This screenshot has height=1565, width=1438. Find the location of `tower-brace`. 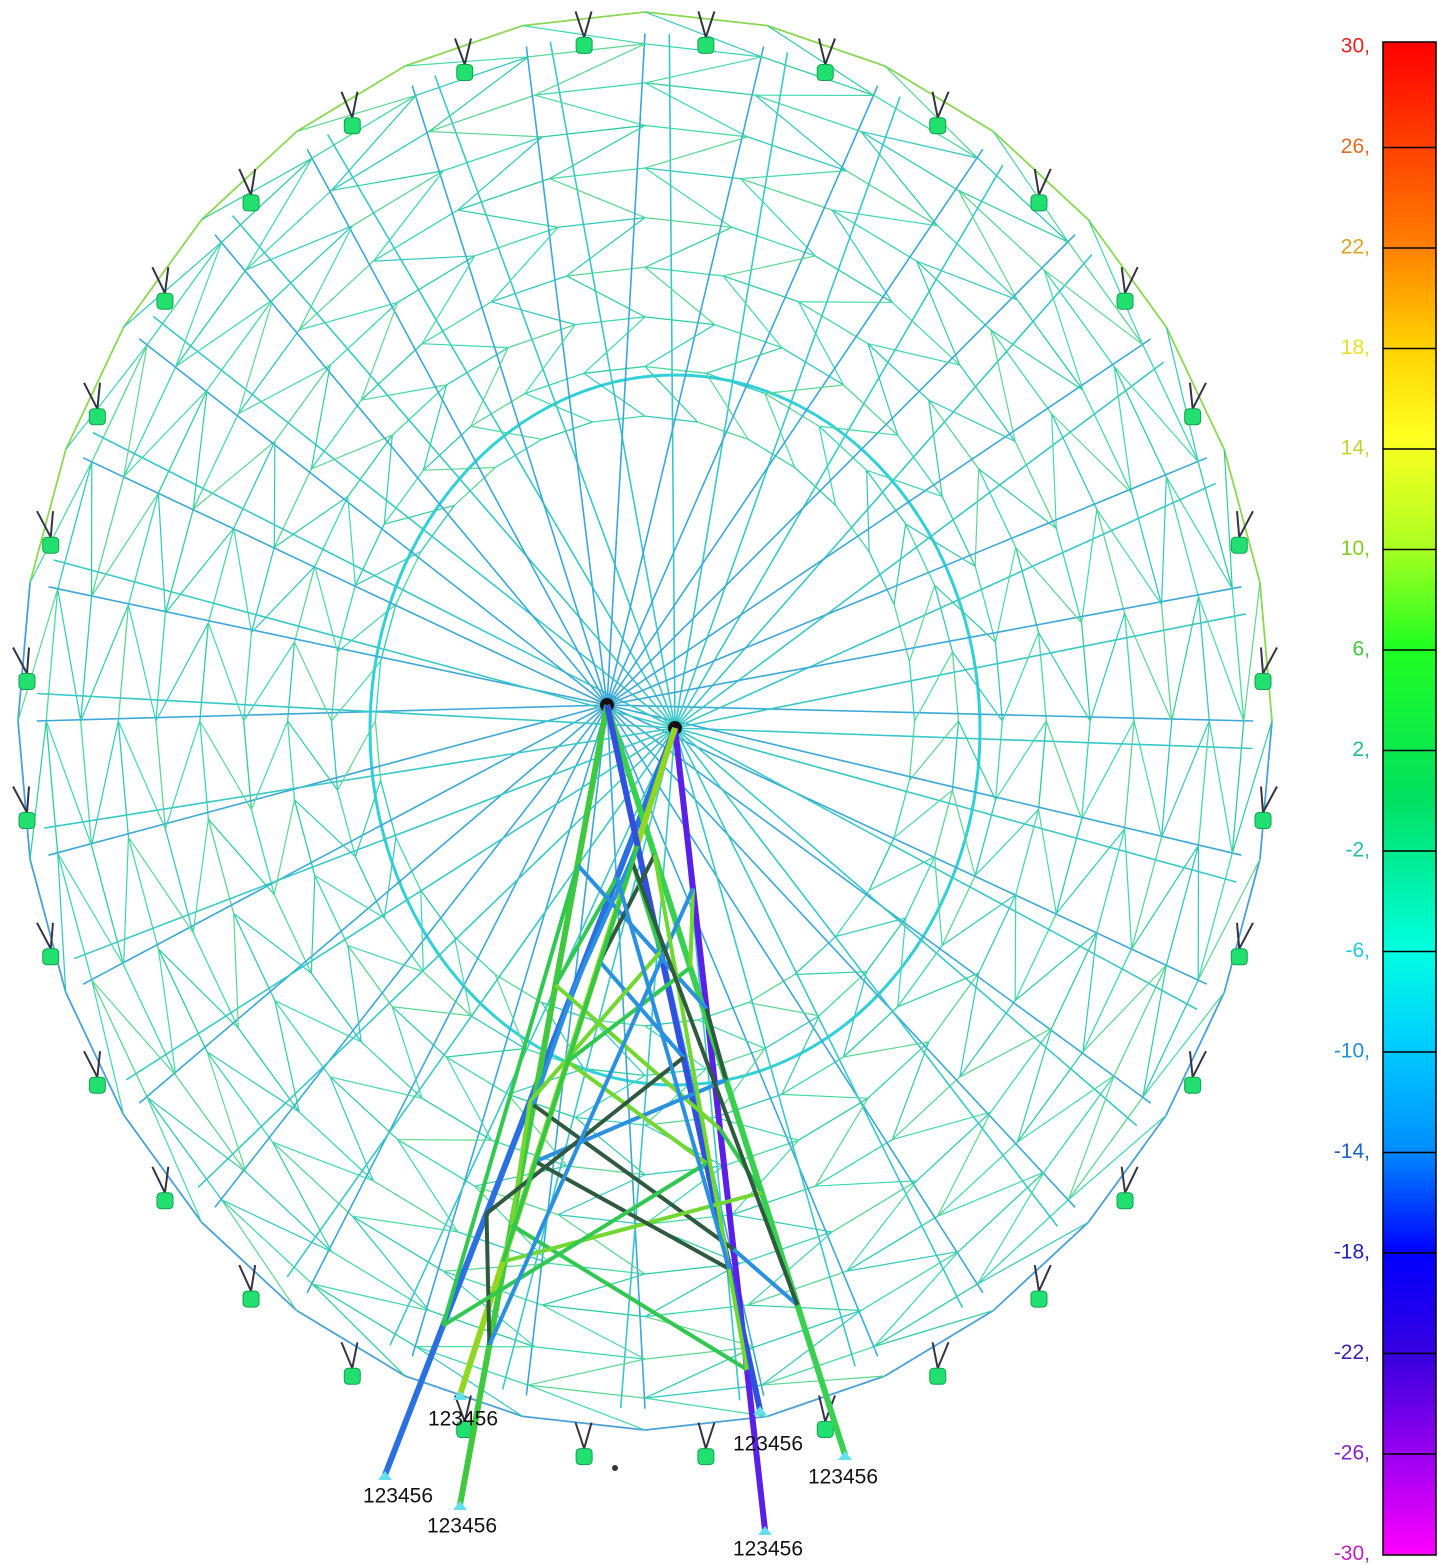

tower-brace is located at coordinates (605, 918).